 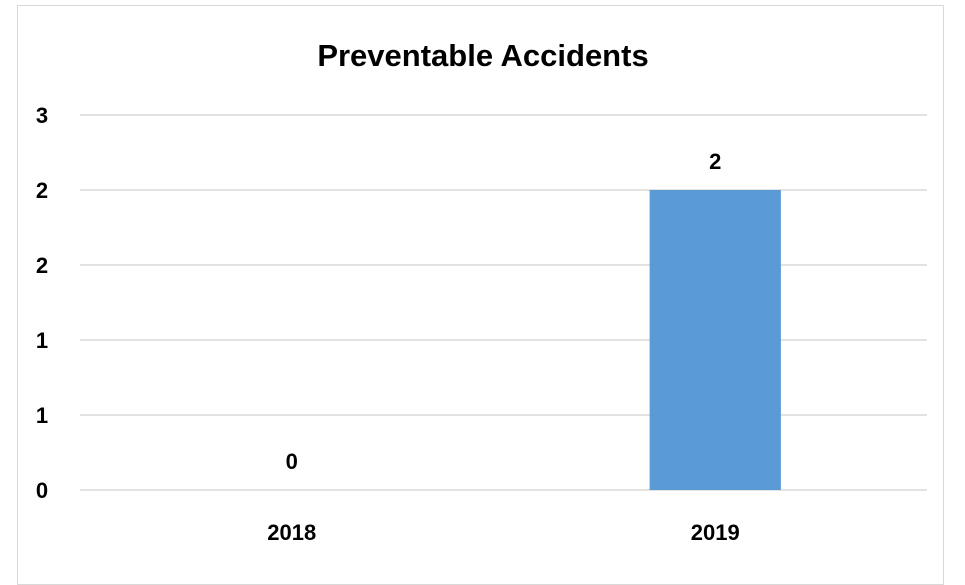 I want to click on bars, so click(x=715, y=340).